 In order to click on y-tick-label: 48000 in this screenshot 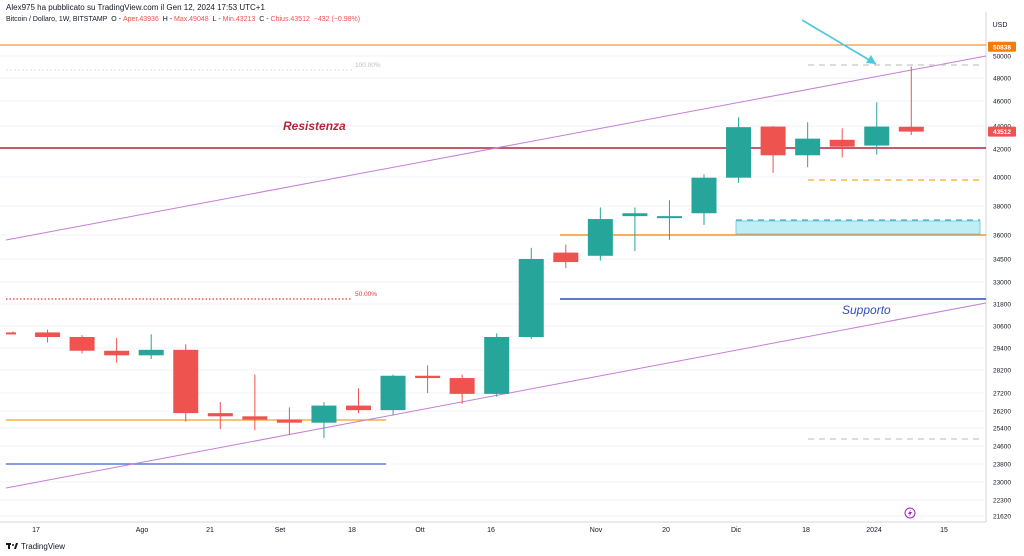, I will do `click(1002, 79)`.